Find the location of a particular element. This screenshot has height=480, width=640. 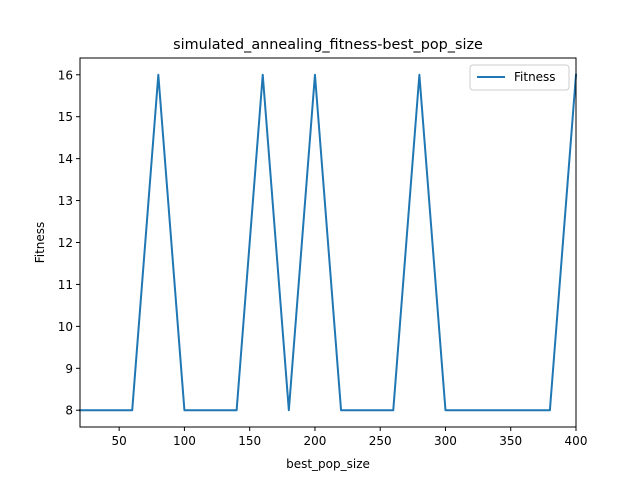

x-axis: 50 100 150 200 250 300 350 400 is located at coordinates (350, 437).